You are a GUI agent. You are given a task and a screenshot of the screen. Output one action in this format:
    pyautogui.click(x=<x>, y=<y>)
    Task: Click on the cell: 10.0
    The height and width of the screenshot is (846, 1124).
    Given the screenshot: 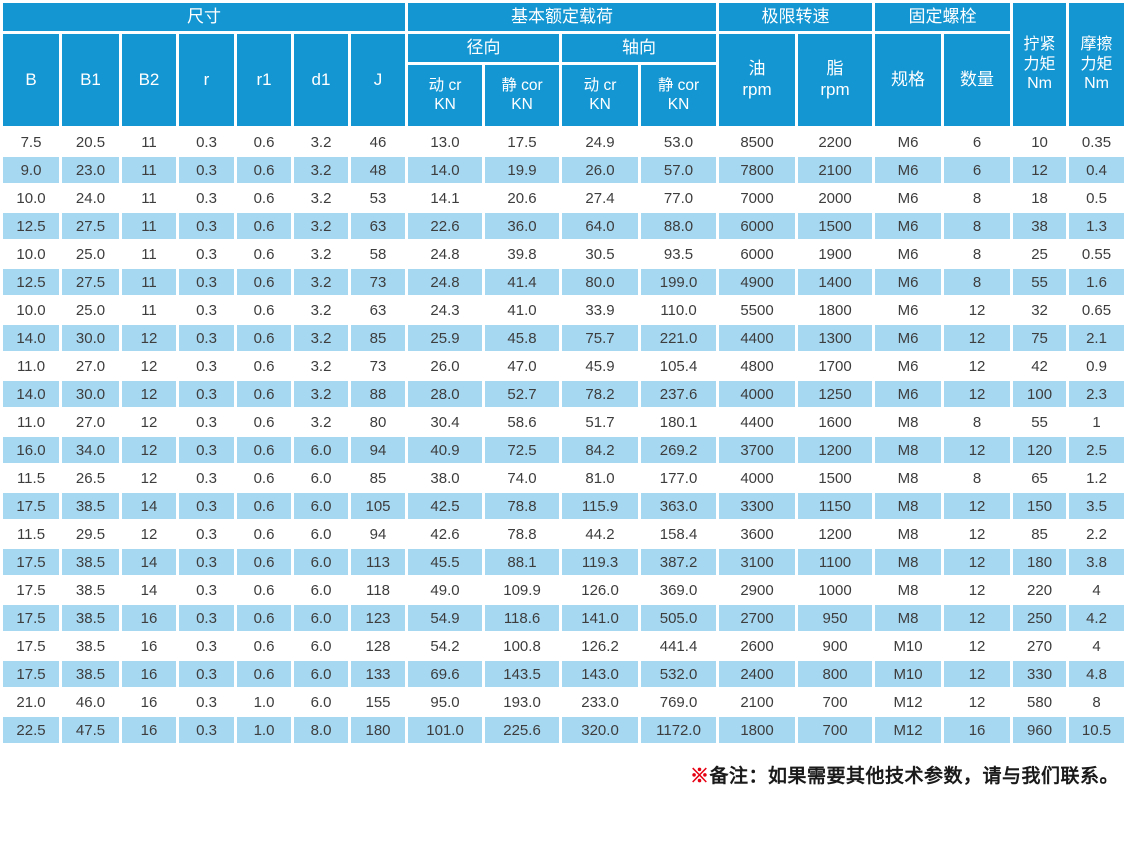 What is the action you would take?
    pyautogui.click(x=31, y=254)
    